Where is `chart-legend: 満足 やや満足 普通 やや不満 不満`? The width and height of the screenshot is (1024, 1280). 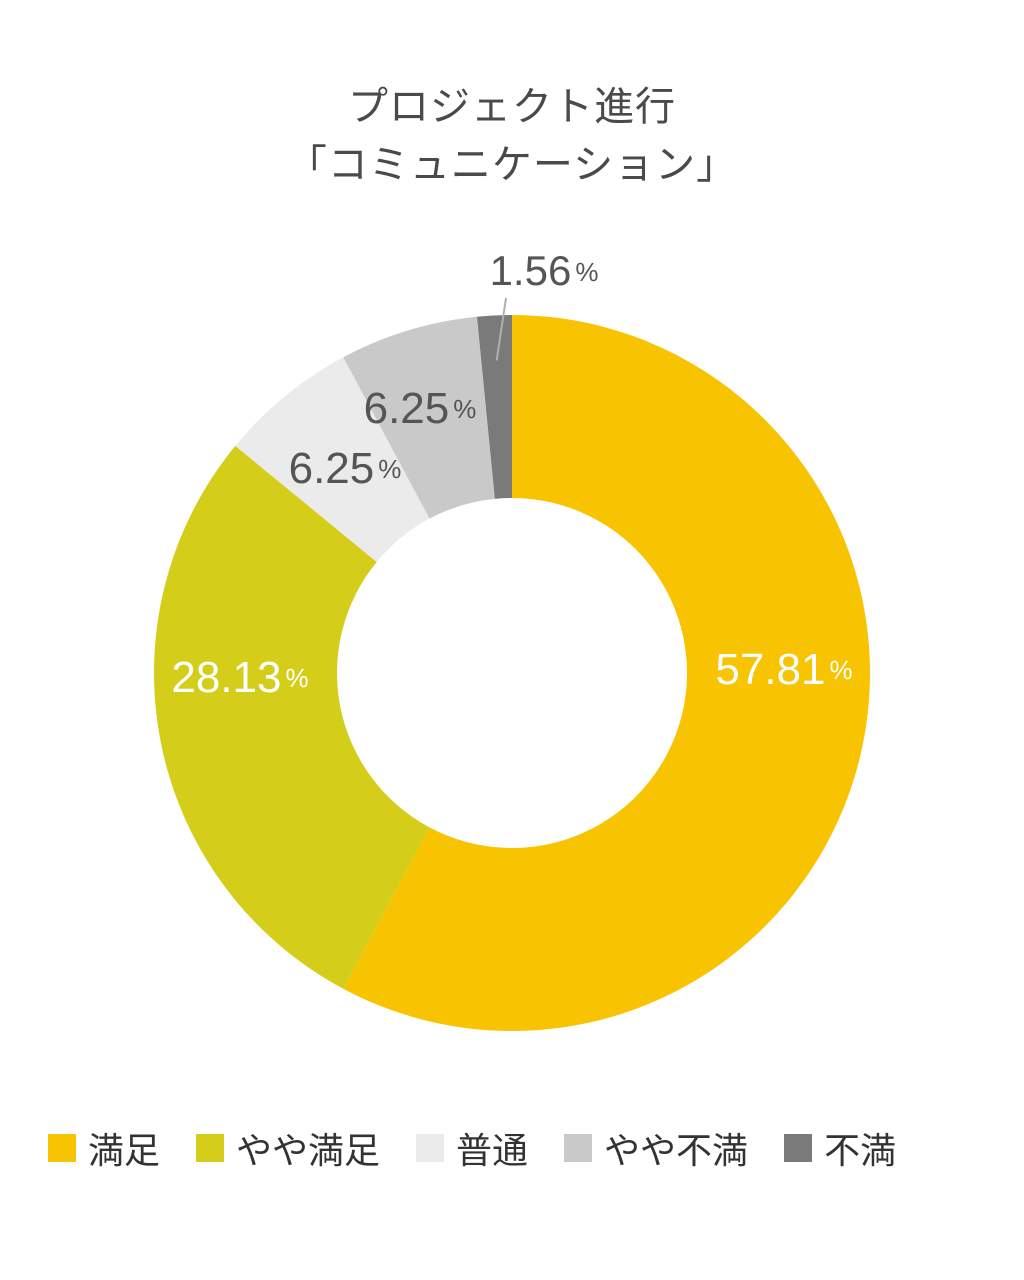
chart-legend: 満足 やや満足 普通 やや不満 不満 is located at coordinates (490, 1148).